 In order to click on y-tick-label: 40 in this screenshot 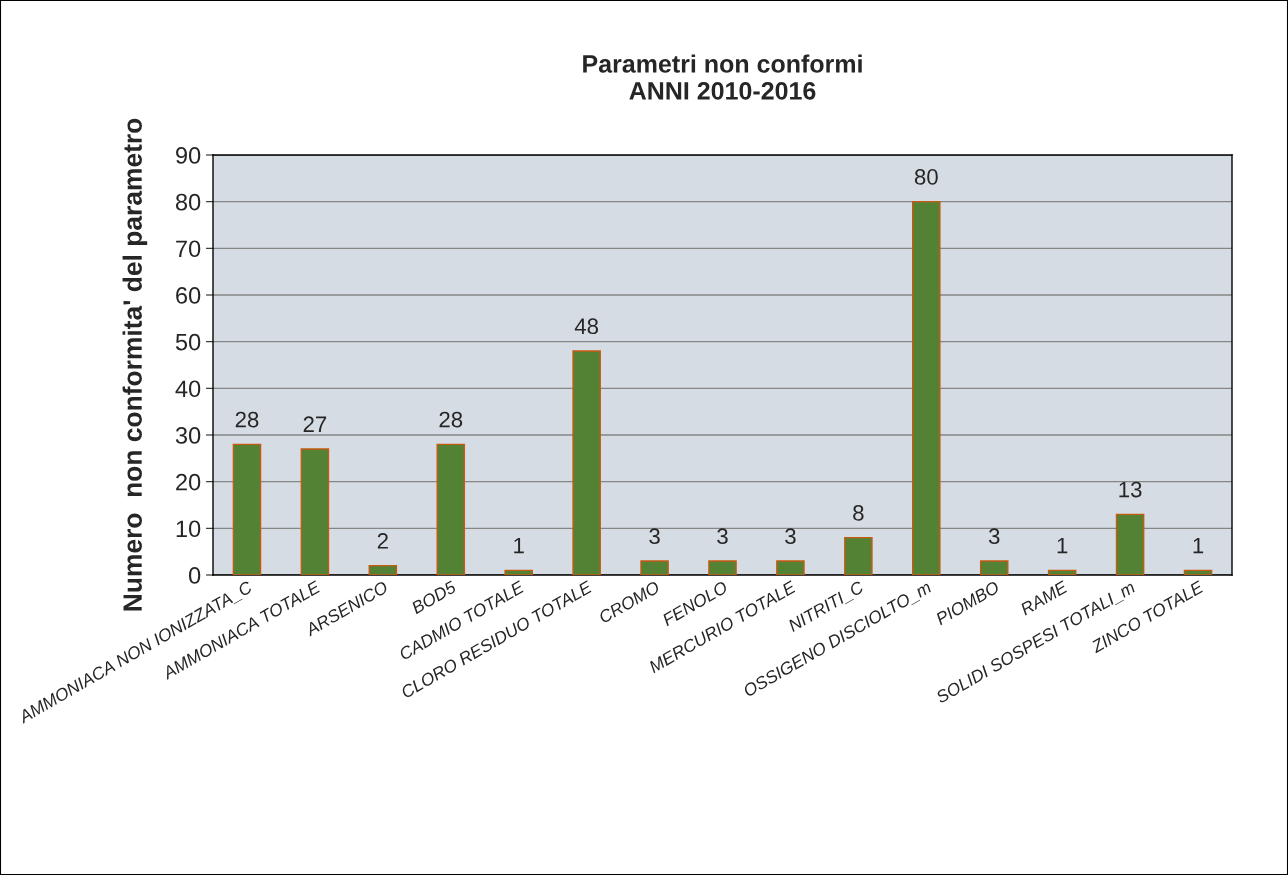, I will do `click(188, 389)`.